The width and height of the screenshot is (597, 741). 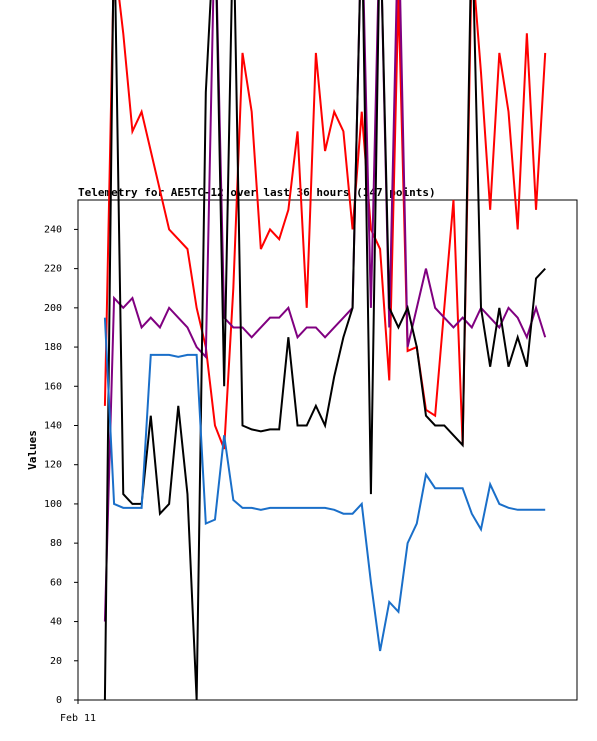 I want to click on y-tick-label: 180, so click(x=53, y=347).